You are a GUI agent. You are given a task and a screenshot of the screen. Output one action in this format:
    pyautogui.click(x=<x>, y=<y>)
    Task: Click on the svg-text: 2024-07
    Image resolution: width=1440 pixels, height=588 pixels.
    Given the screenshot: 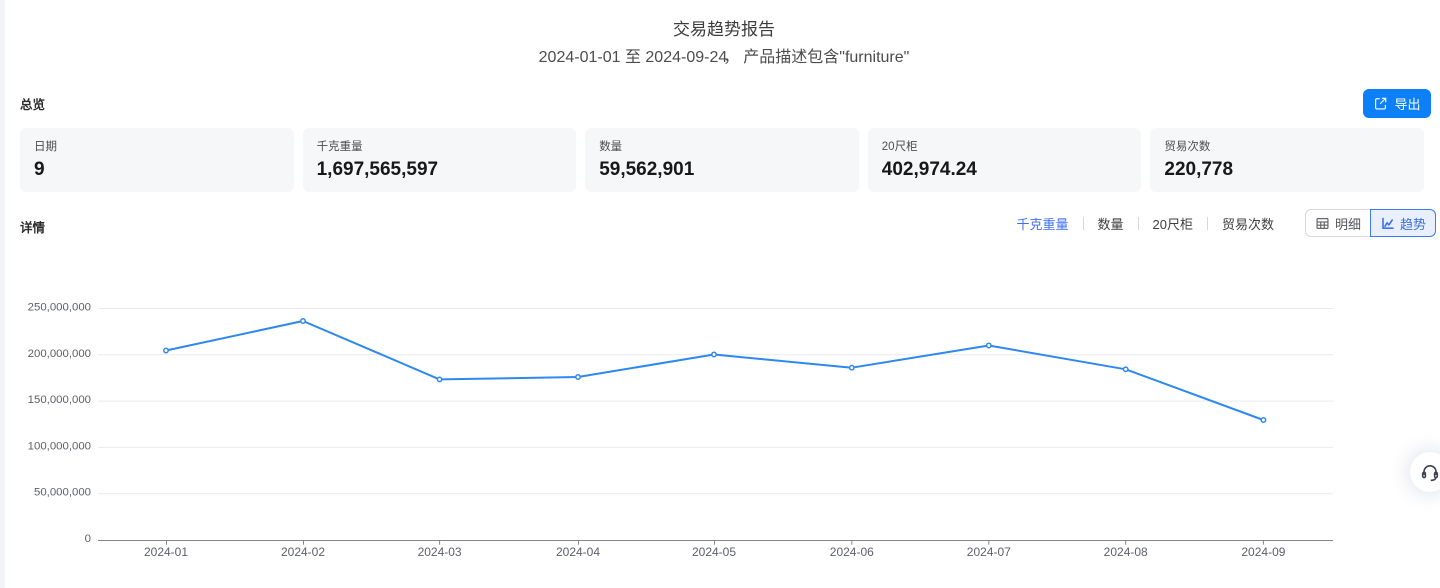 What is the action you would take?
    pyautogui.click(x=989, y=552)
    